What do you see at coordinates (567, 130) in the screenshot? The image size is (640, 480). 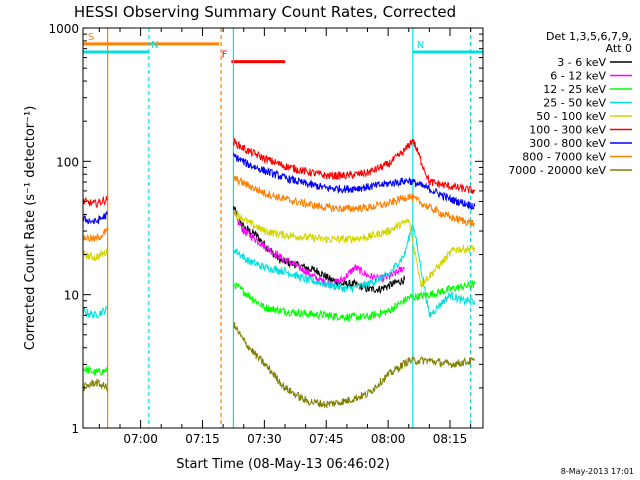 I see `legend-entry-label: 100 - 300 keV` at bounding box center [567, 130].